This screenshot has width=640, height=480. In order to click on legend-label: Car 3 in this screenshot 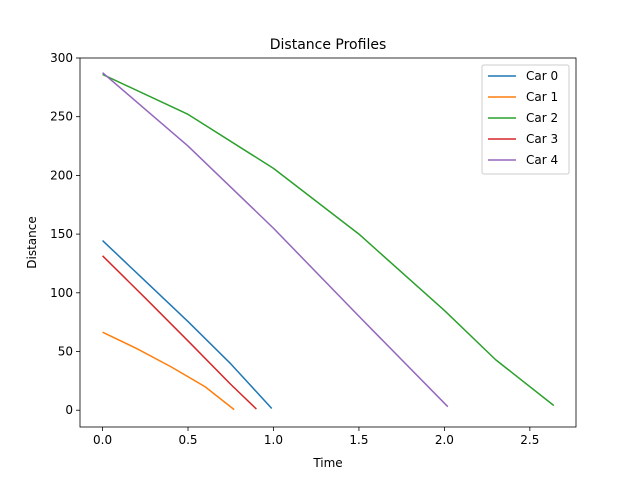, I will do `click(542, 139)`.